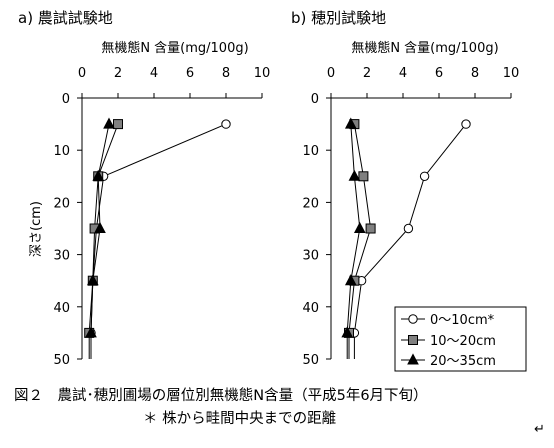  What do you see at coordinates (413, 359) in the screenshot?
I see `legend-marker-triangle` at bounding box center [413, 359].